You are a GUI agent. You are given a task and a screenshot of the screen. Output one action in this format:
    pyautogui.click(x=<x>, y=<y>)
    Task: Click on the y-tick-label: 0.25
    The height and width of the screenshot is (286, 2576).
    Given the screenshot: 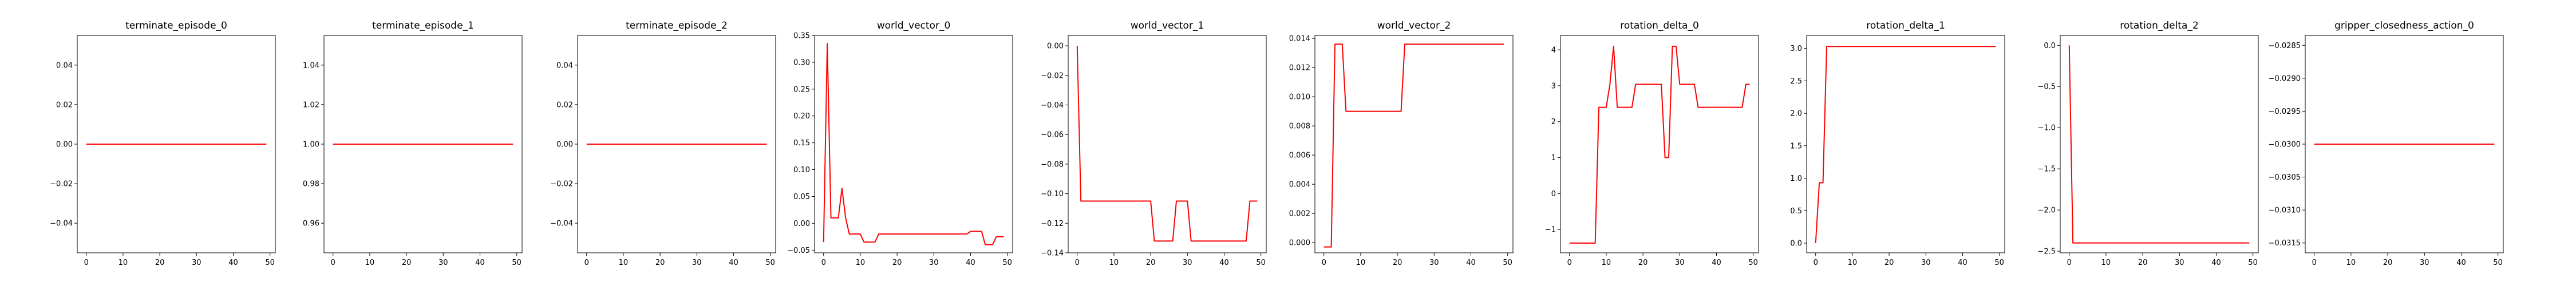 What is the action you would take?
    pyautogui.click(x=801, y=89)
    